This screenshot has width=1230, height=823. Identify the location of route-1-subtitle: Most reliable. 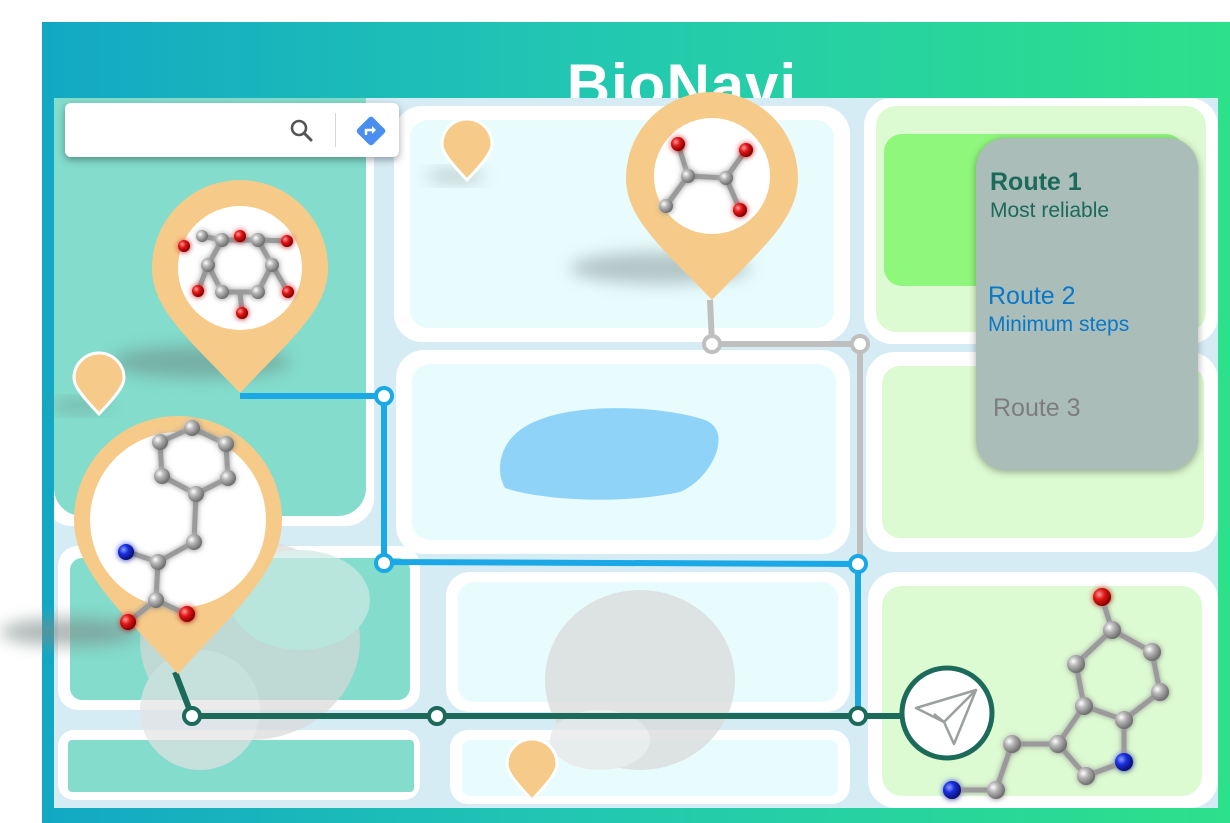
(1050, 210).